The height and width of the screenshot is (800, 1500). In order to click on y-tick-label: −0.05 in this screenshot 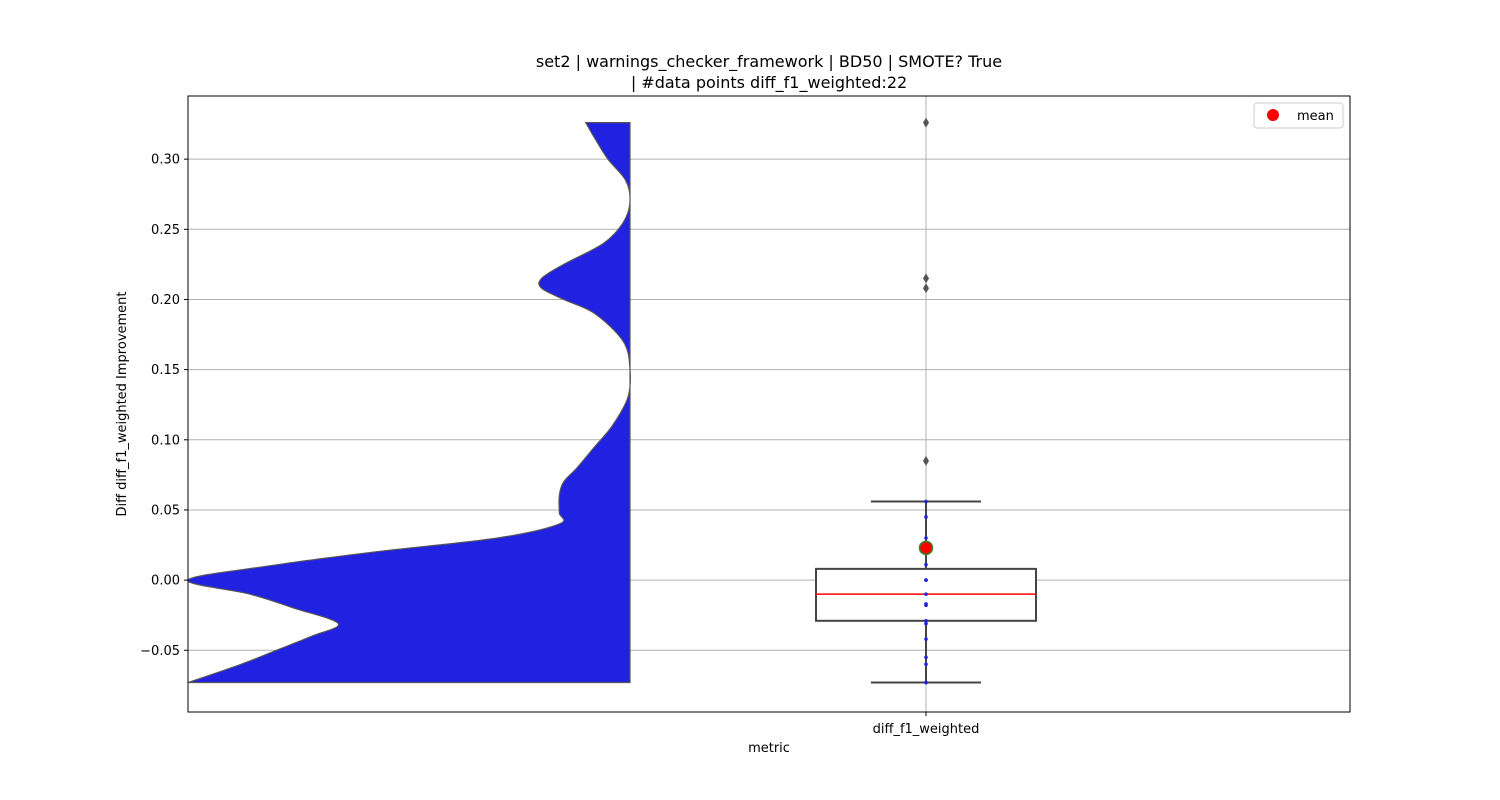, I will do `click(160, 651)`.